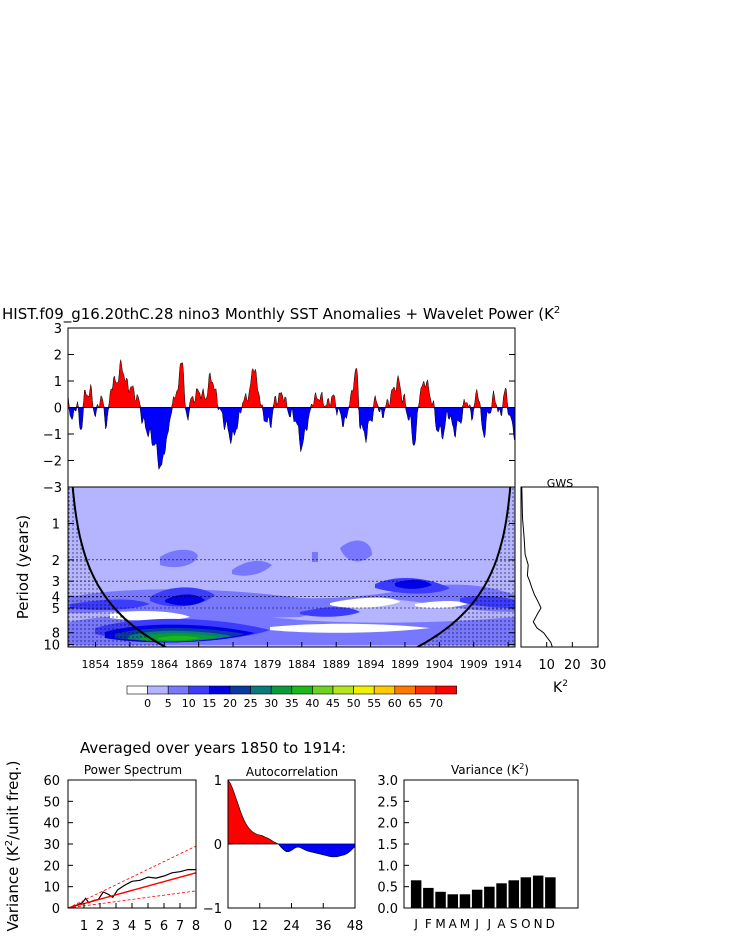  Describe the element at coordinates (355, 926) in the screenshot. I see `autocorrelation-x-tick-label: 48` at that location.